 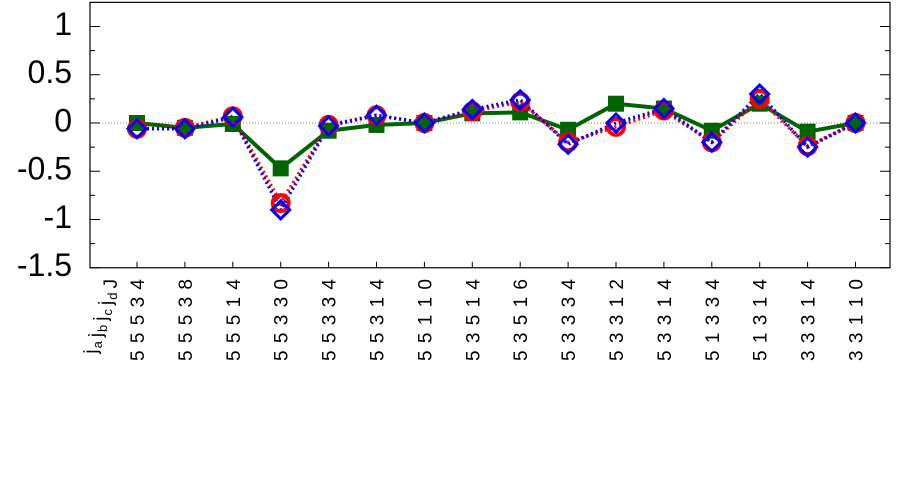 What do you see at coordinates (665, 319) in the screenshot?
I see `x-tick-label: 5 3 3 1 4` at bounding box center [665, 319].